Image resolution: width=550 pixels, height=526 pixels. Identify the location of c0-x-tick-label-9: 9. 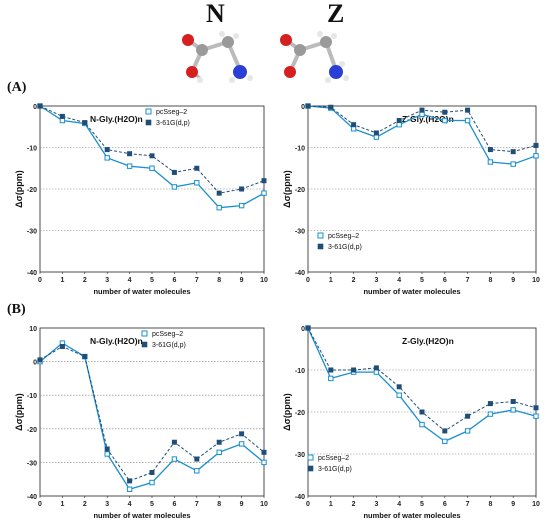
(242, 280).